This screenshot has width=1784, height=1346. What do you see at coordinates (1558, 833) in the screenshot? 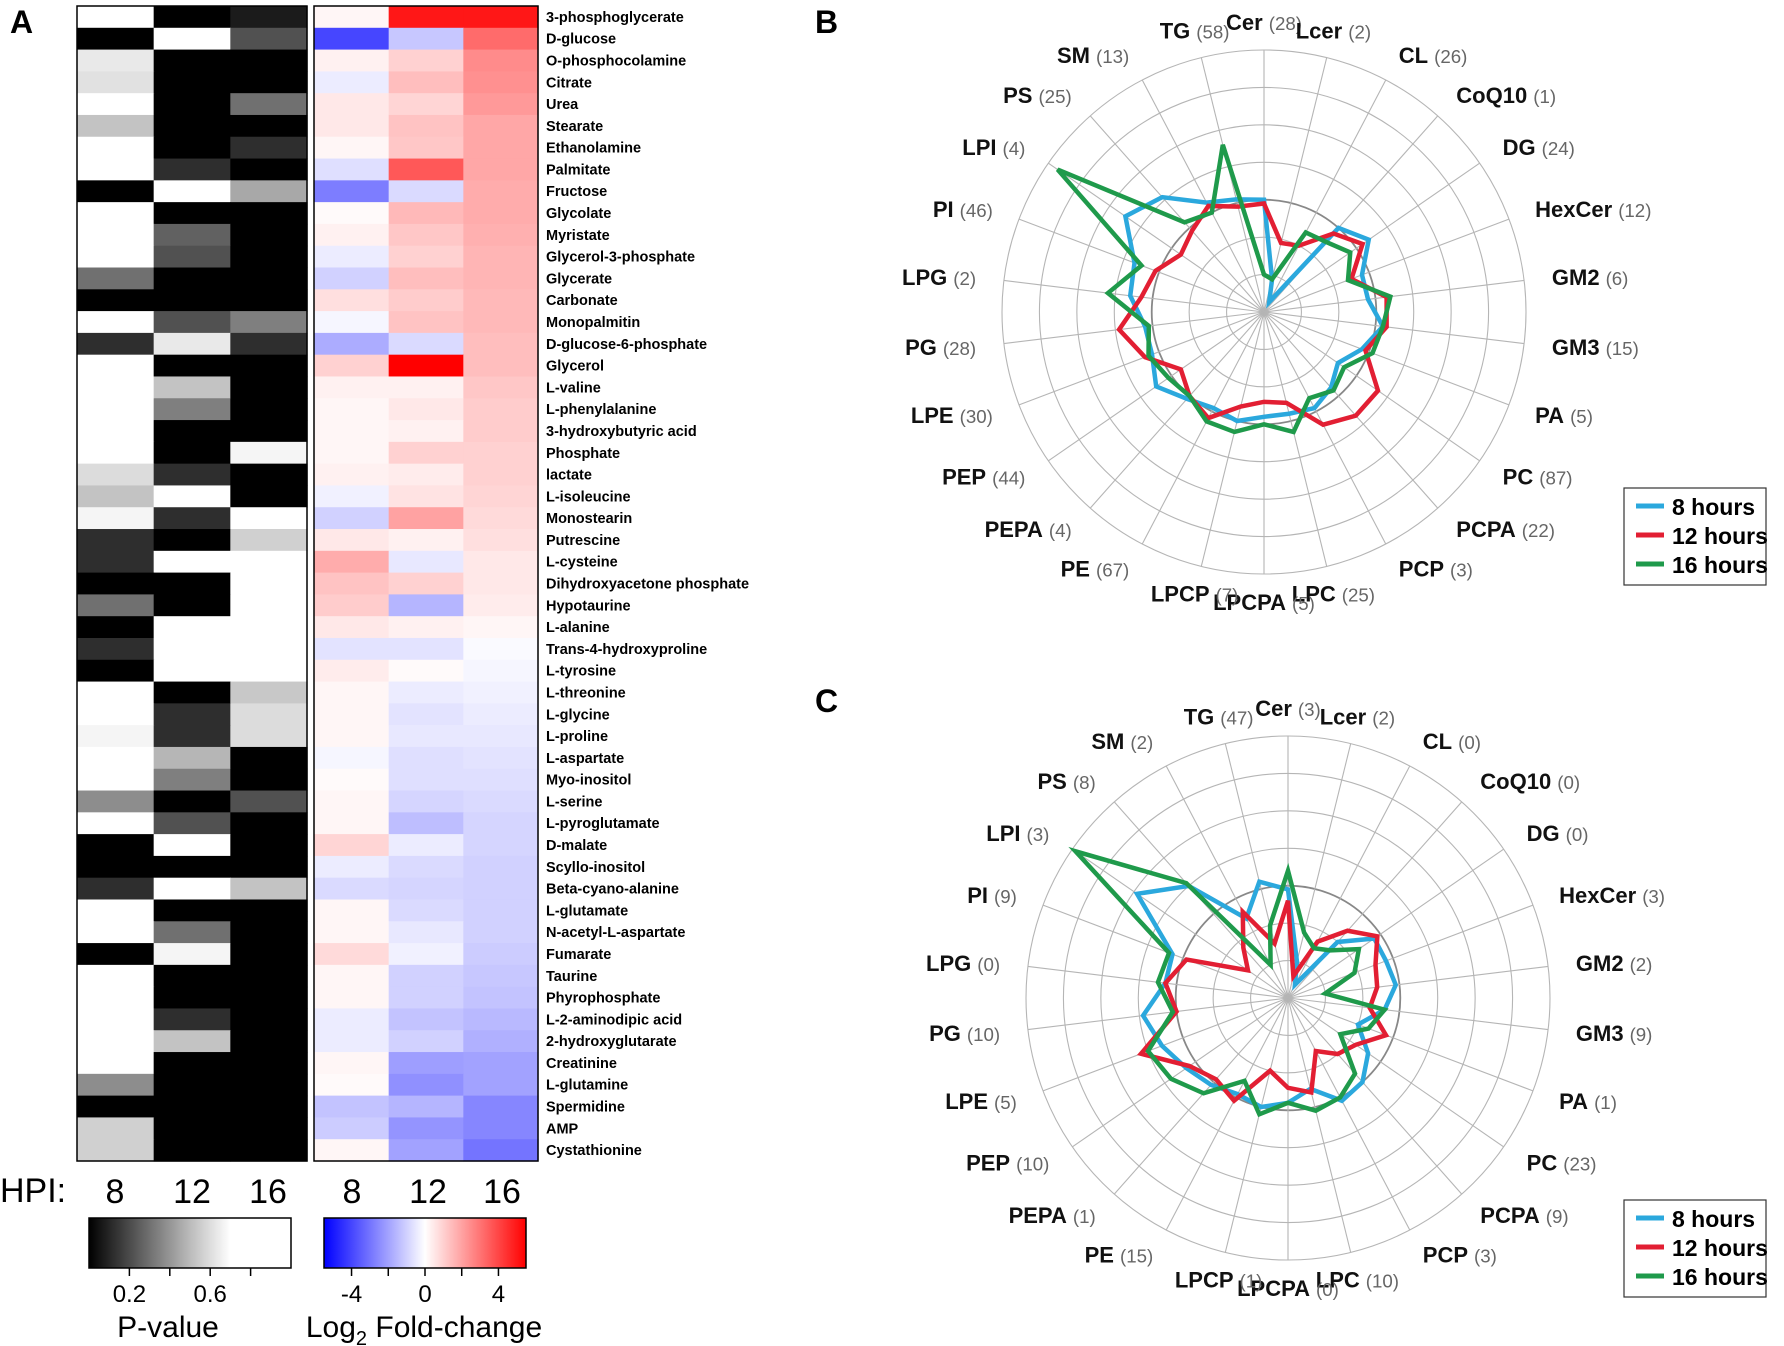
I see `radar-category-label: DG (0)` at bounding box center [1558, 833].